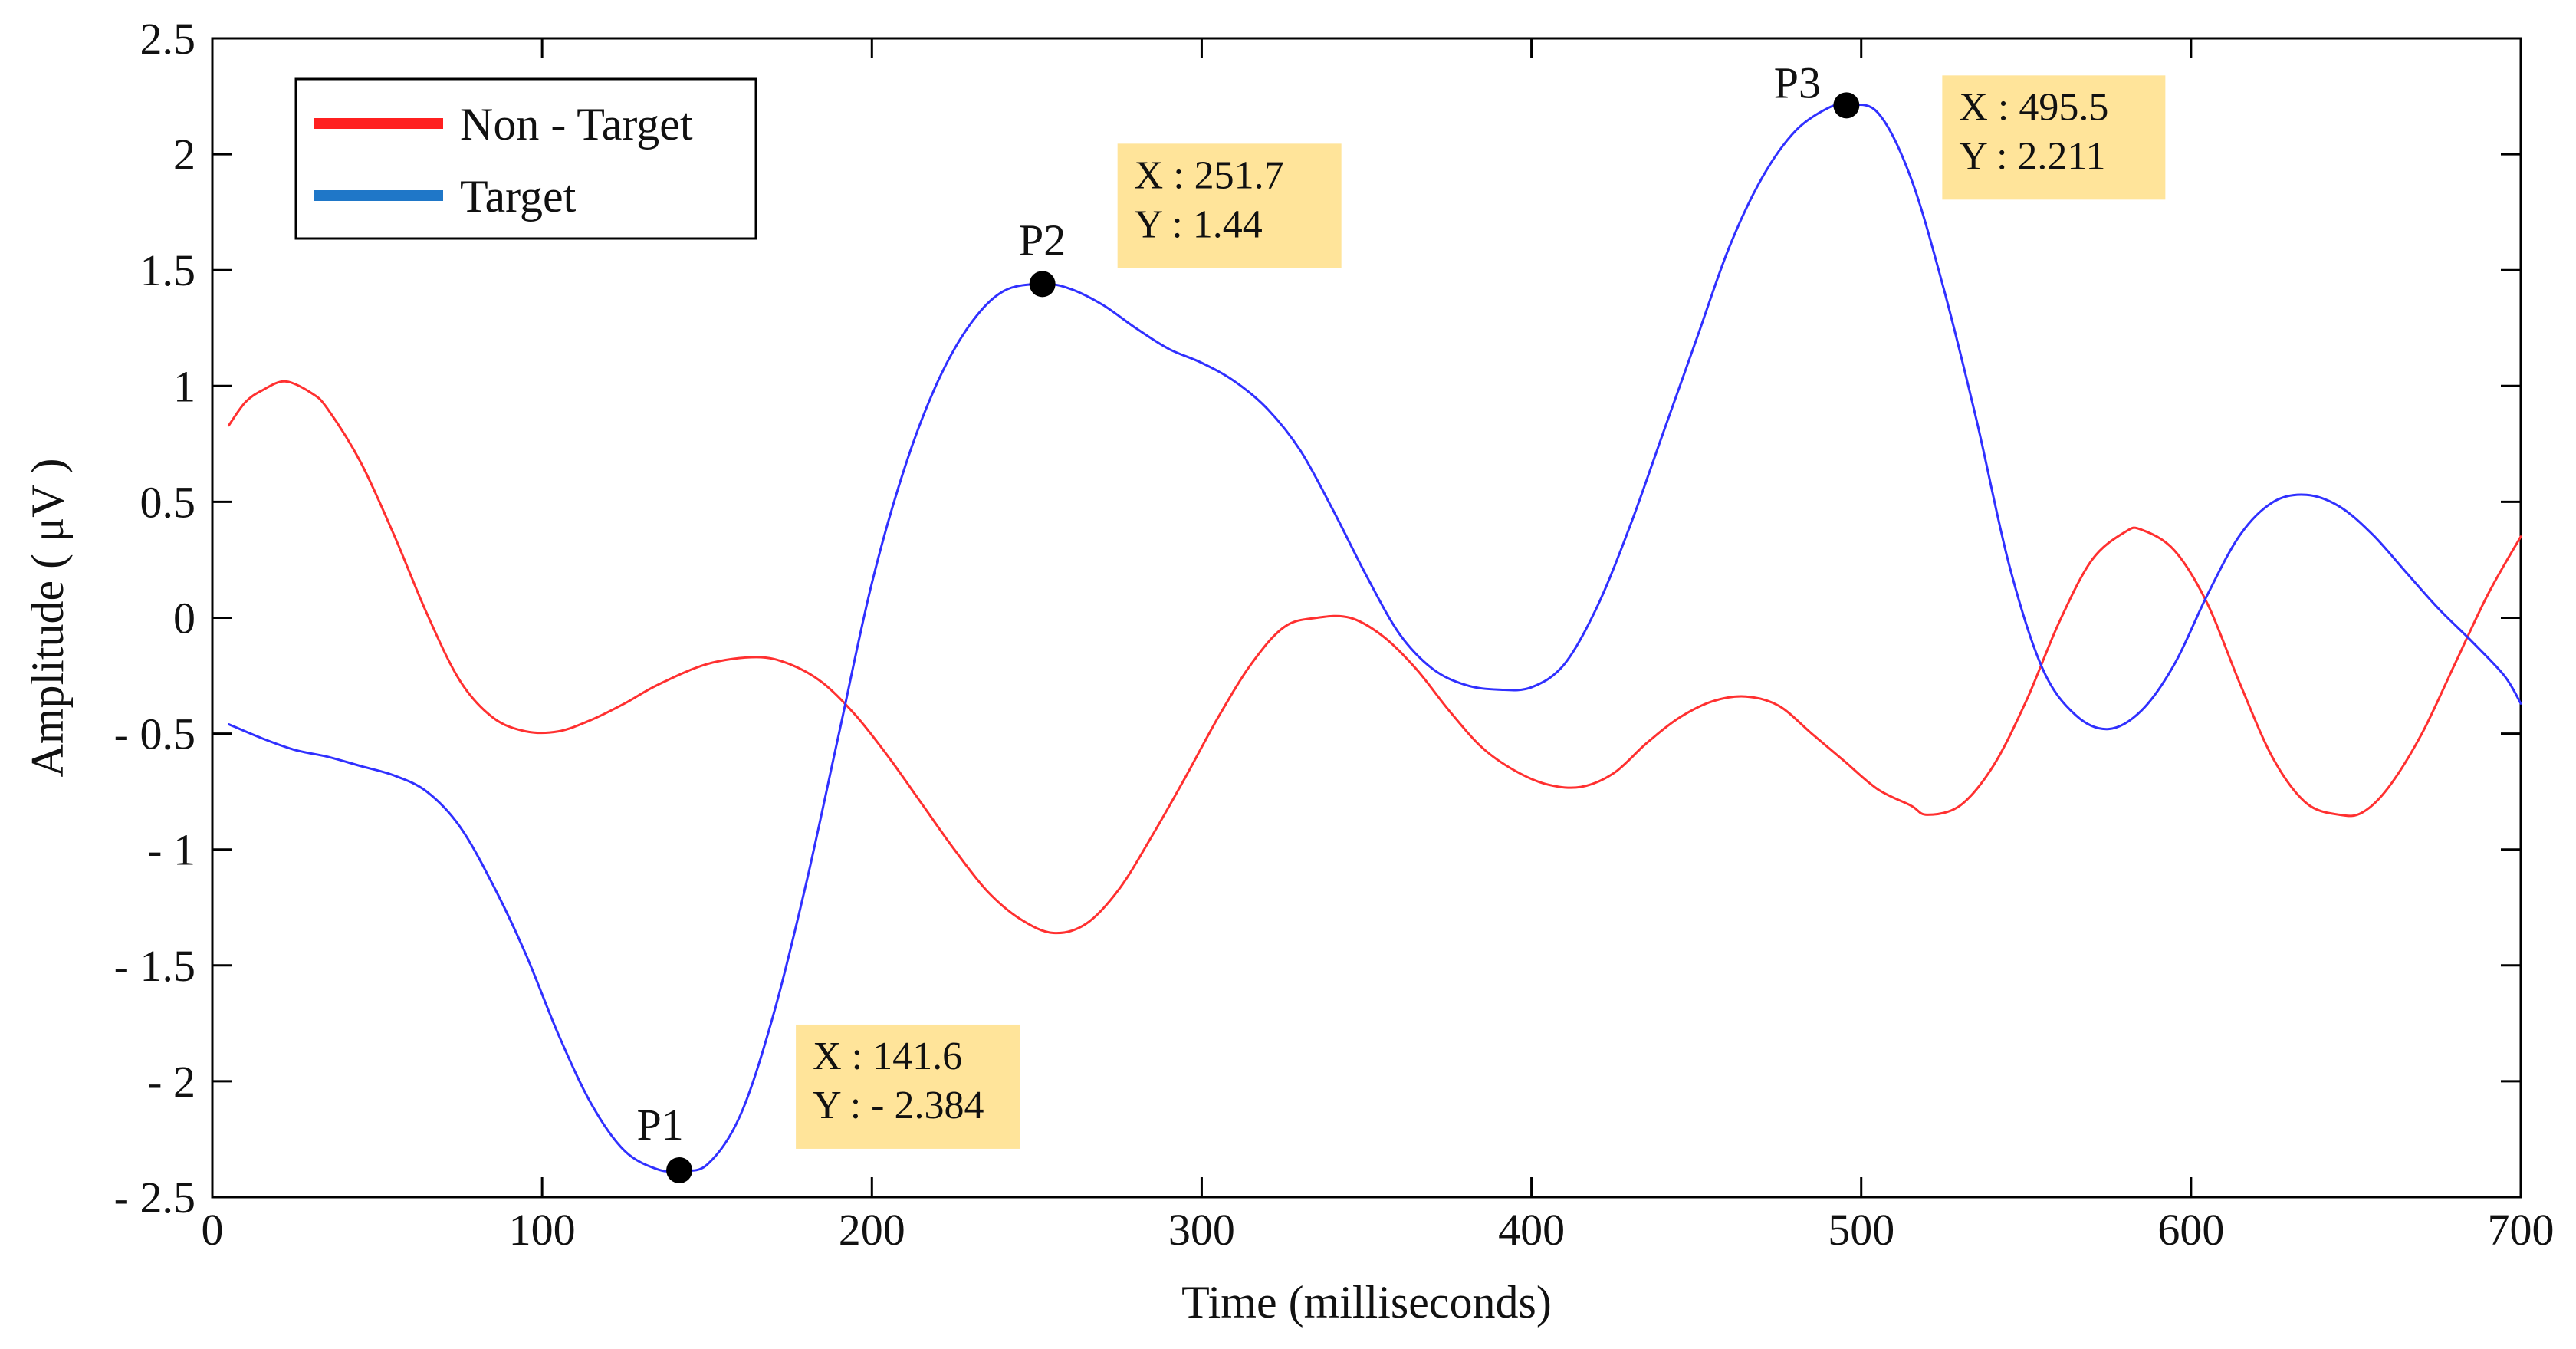 Image resolution: width=2576 pixels, height=1349 pixels. Describe the element at coordinates (1861, 1230) in the screenshot. I see `x-tick-label: 500` at that location.